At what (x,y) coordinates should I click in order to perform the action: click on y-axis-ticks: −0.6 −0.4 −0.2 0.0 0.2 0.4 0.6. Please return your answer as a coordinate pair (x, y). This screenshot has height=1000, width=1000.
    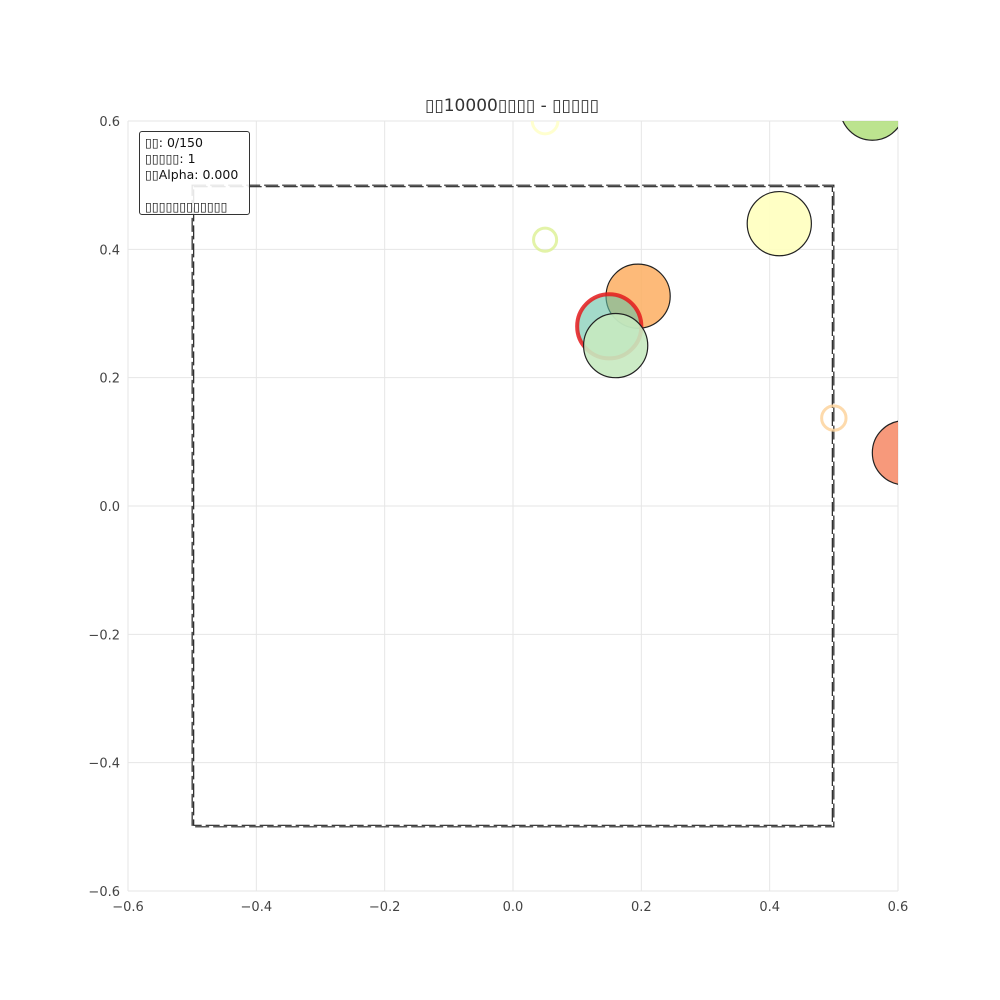
    Looking at the image, I should click on (104, 507).